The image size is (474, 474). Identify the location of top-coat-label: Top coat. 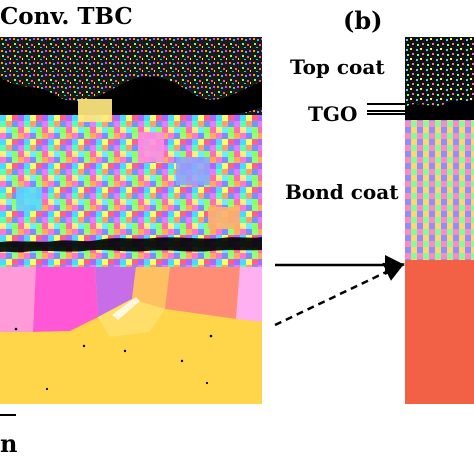
(337, 67).